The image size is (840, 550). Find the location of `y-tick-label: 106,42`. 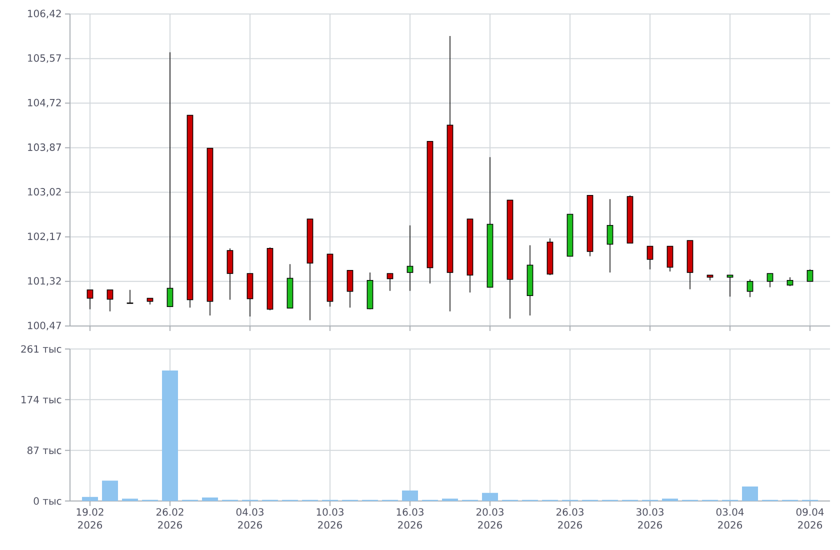

y-tick-label: 106,42 is located at coordinates (44, 14).